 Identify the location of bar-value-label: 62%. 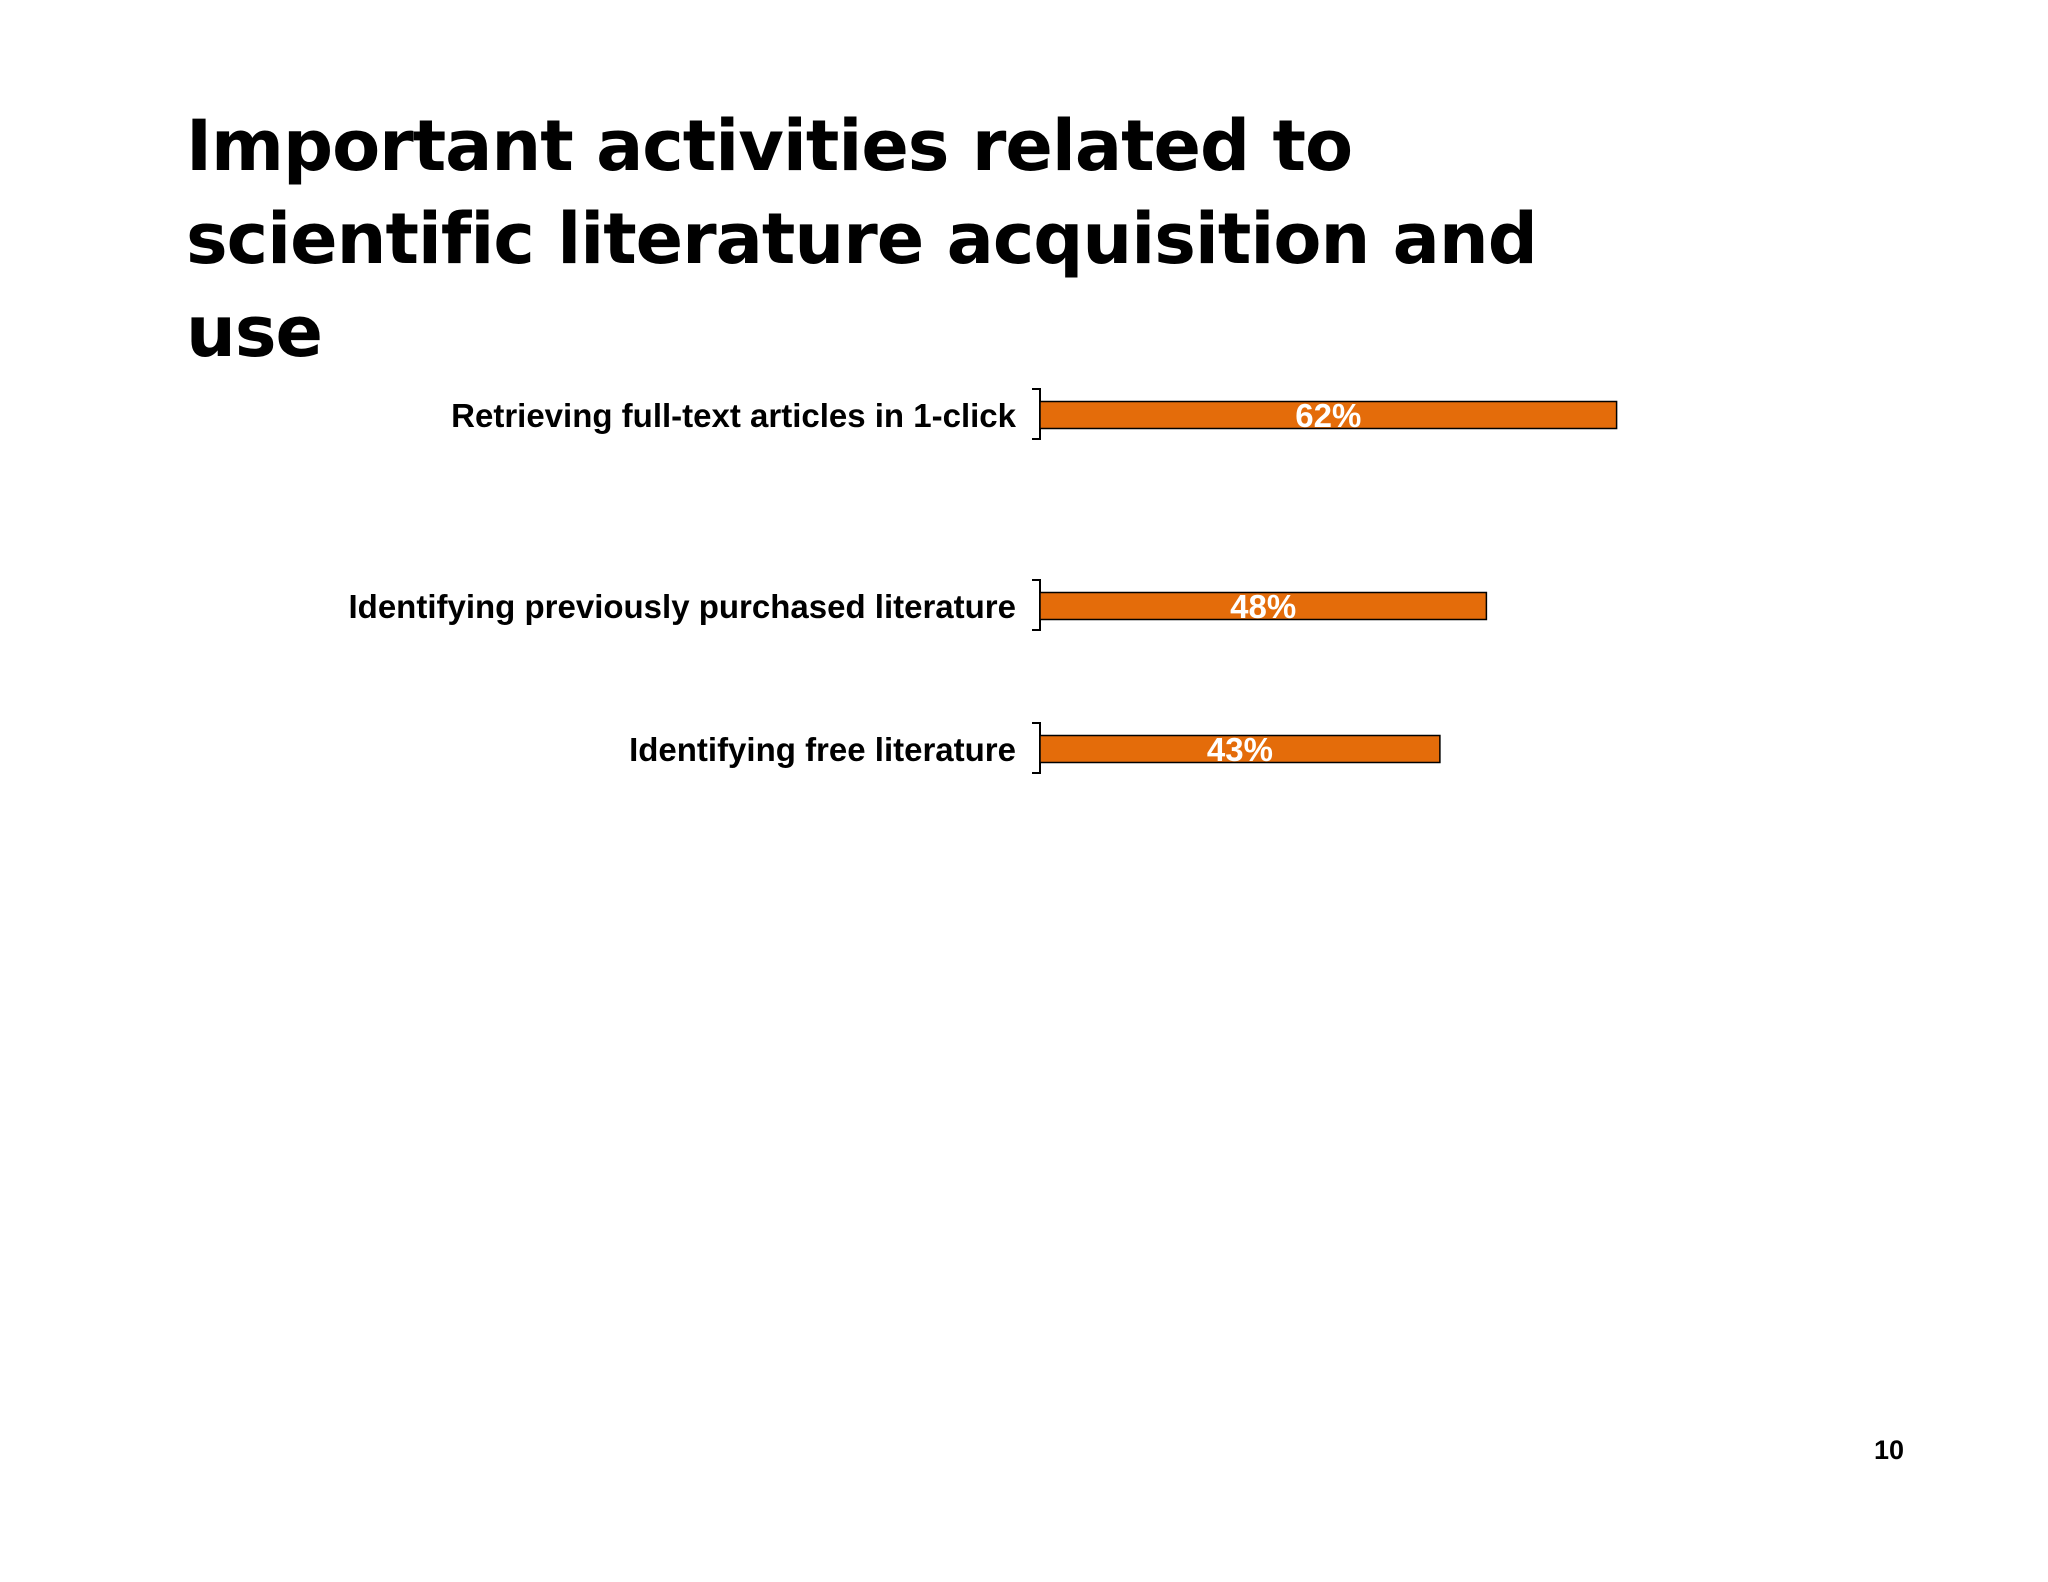
(1328, 415).